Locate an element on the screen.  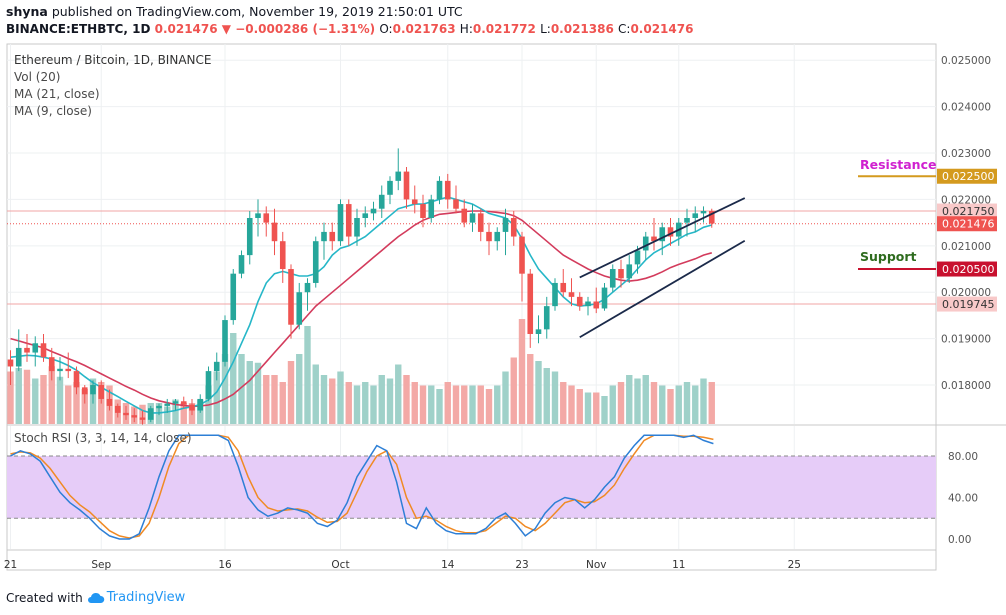
legend-volume: Vol (20) is located at coordinates (37, 77).